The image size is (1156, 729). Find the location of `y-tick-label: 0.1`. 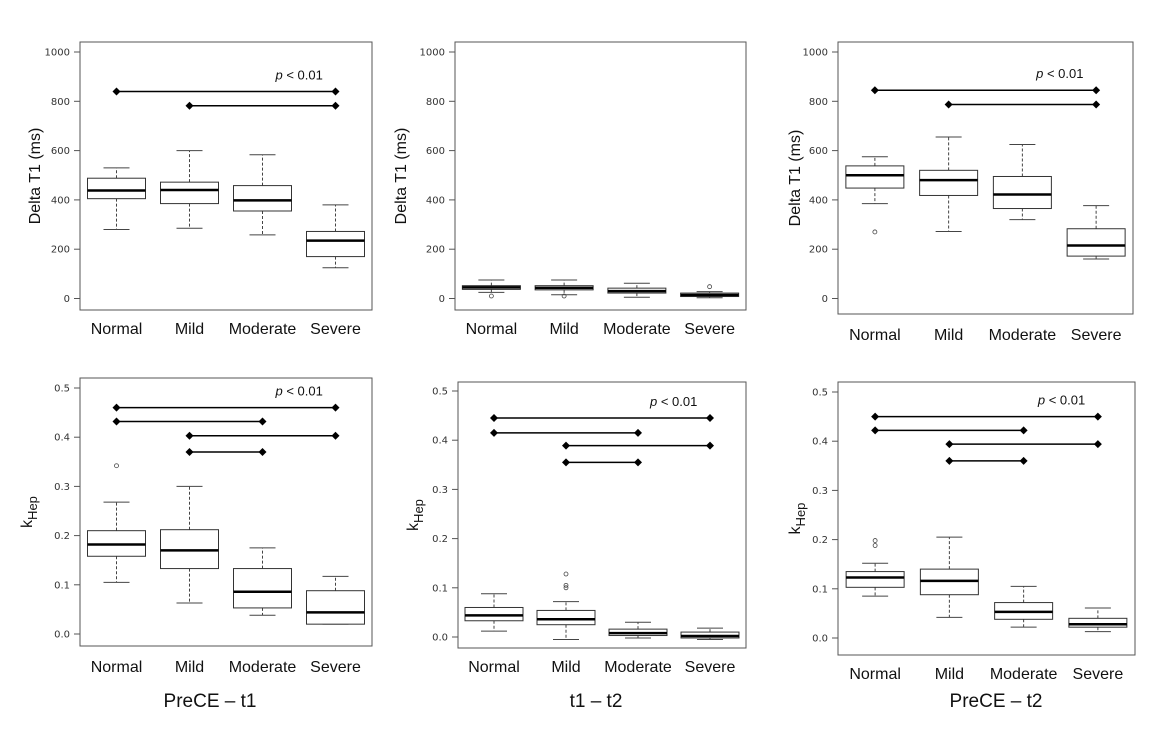

y-tick-label: 0.1 is located at coordinates (820, 589).